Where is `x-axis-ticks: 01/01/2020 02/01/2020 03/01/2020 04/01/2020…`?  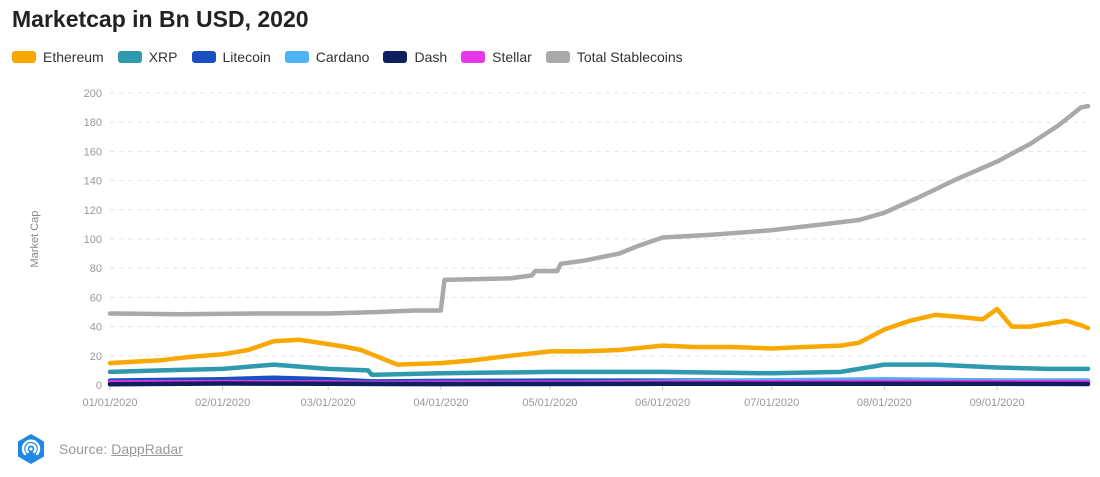
x-axis-ticks: 01/01/2020 02/01/2020 03/01/2020 04/01/2020… is located at coordinates (553, 397).